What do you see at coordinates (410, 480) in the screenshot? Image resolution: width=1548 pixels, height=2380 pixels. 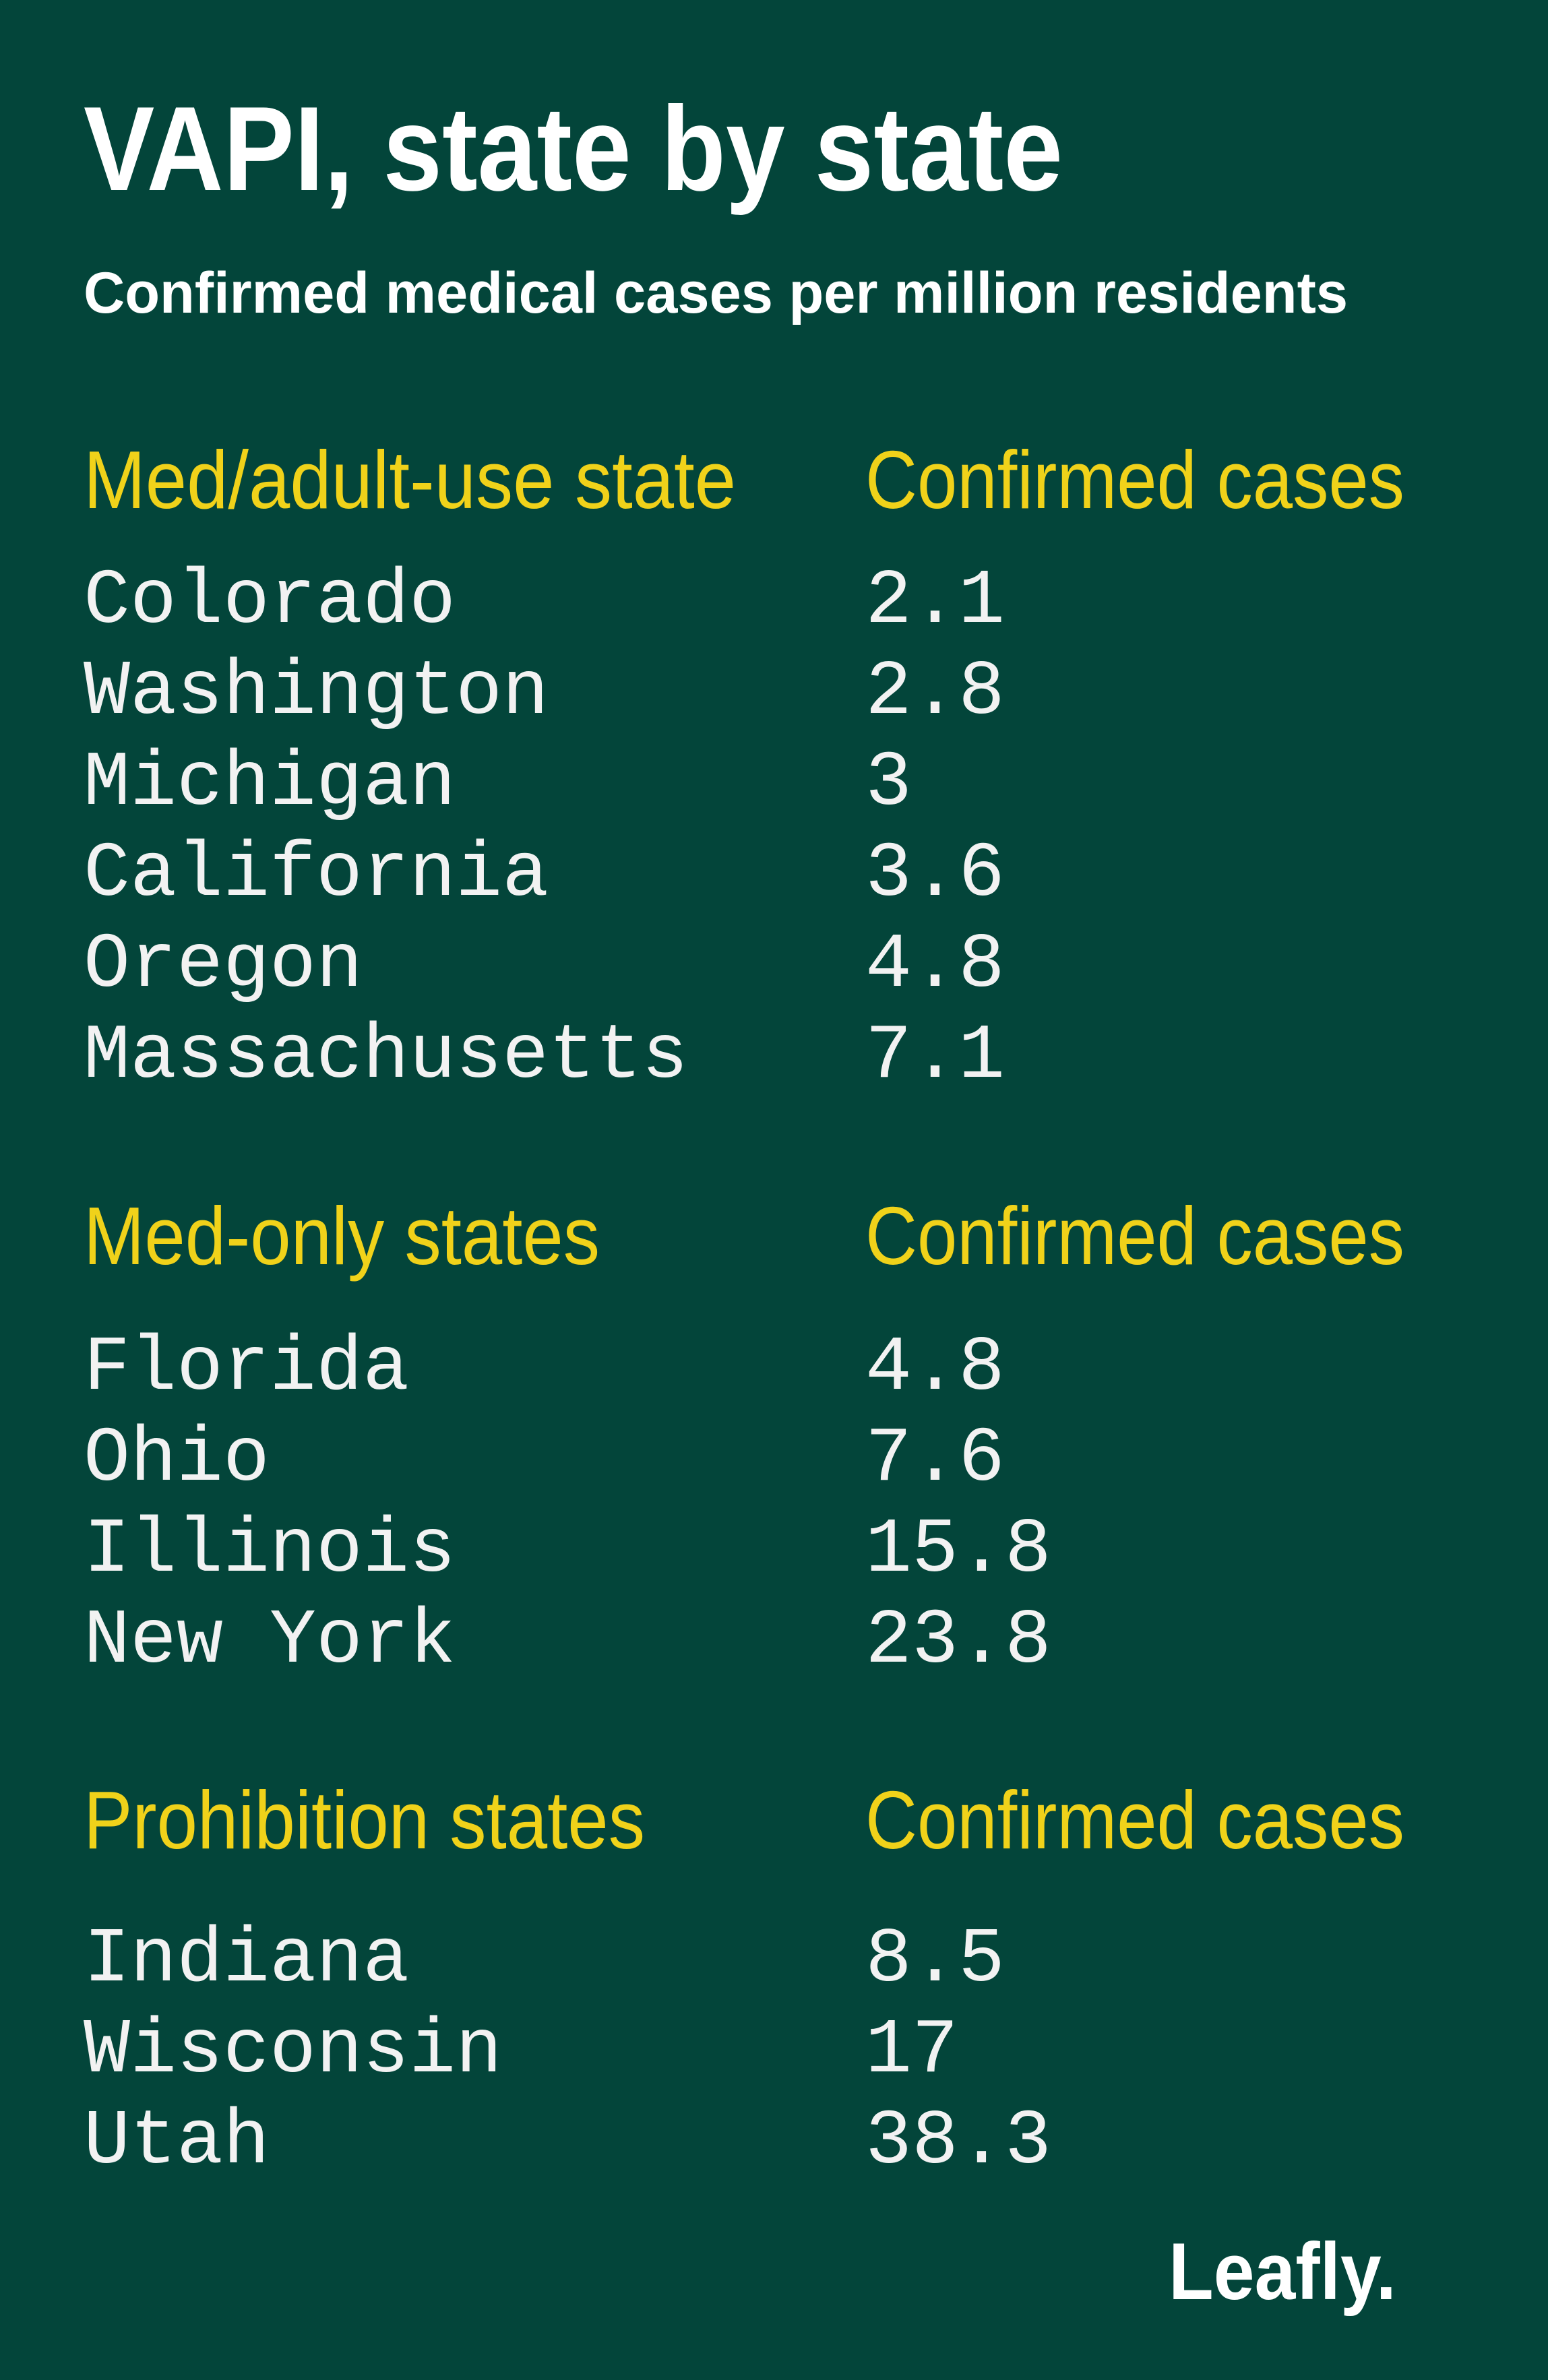 I see `section-heading: Med/adult-use state` at bounding box center [410, 480].